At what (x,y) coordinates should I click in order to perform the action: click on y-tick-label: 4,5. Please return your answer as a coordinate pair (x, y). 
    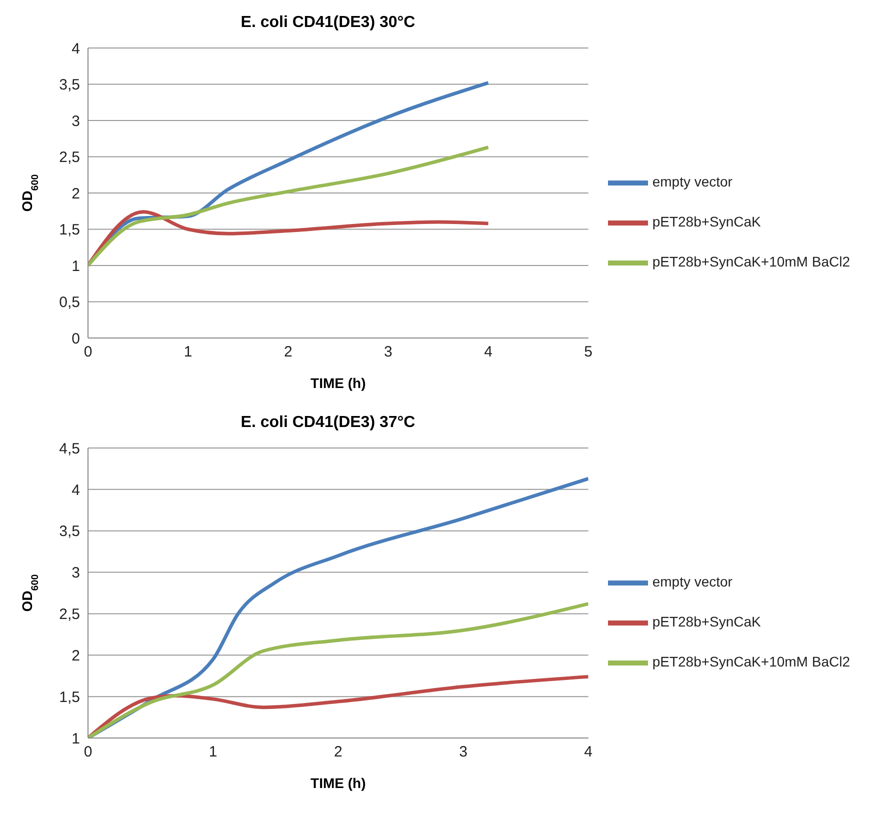
    Looking at the image, I should click on (69, 449).